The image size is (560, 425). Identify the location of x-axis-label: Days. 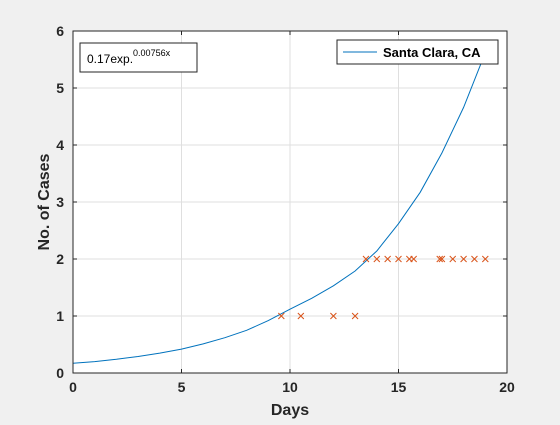
(290, 410).